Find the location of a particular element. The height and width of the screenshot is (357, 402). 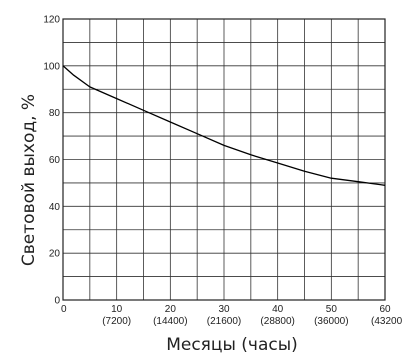

x-tick-sublabel: (7200) is located at coordinates (116, 321).